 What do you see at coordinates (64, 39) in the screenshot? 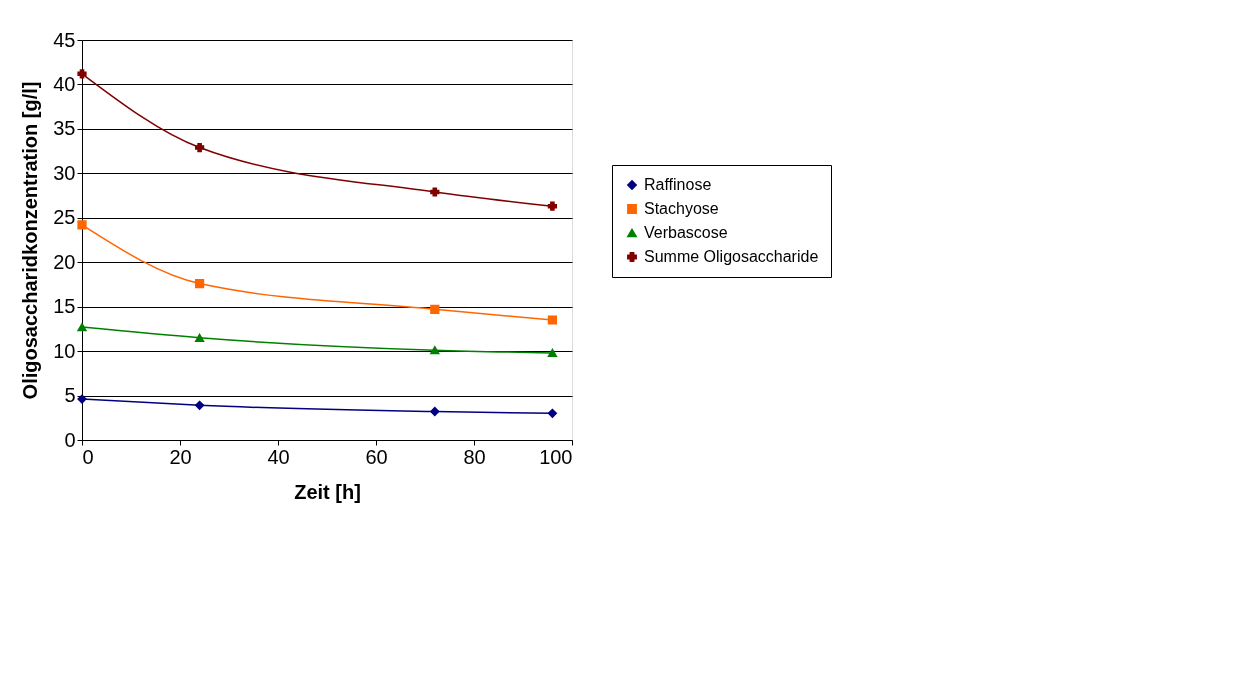
I see `y-tick-label: 45` at bounding box center [64, 39].